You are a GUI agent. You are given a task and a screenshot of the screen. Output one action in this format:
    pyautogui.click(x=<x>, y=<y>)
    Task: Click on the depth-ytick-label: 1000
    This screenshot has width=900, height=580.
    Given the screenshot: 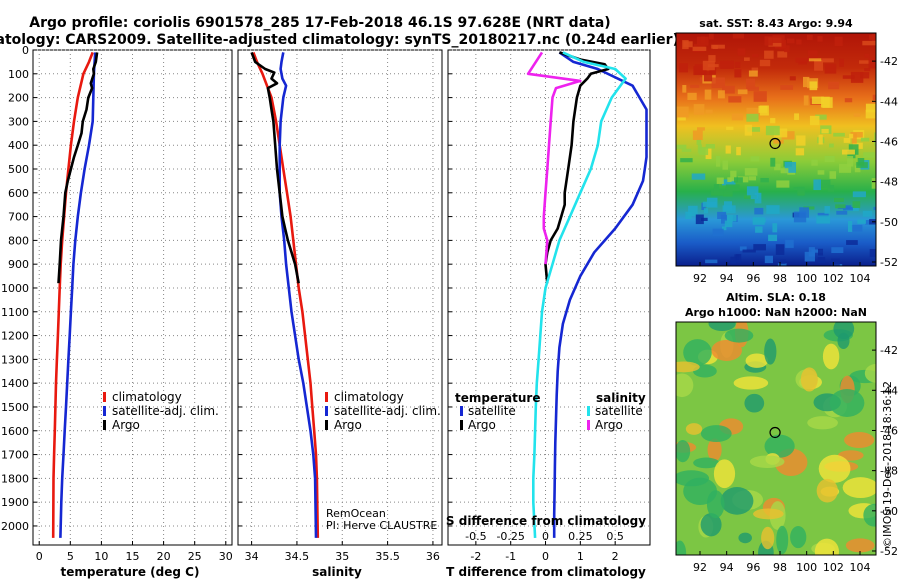 What is the action you would take?
    pyautogui.click(x=15, y=288)
    